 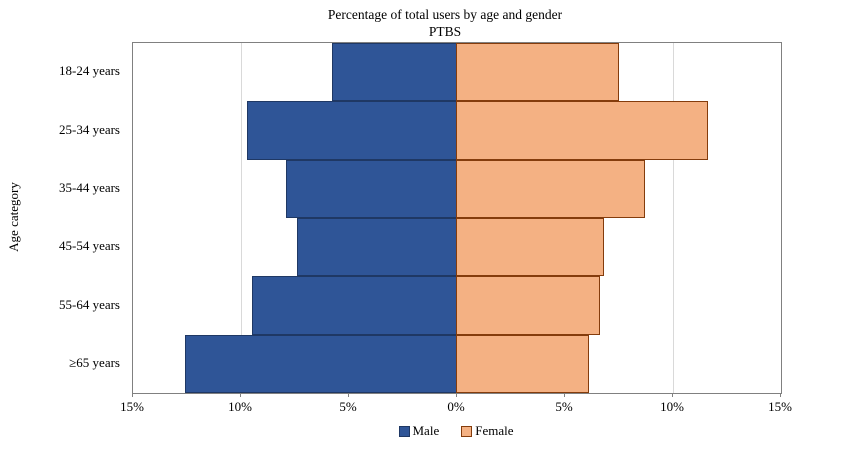 I want to click on legend-item-male: Male, so click(x=419, y=431).